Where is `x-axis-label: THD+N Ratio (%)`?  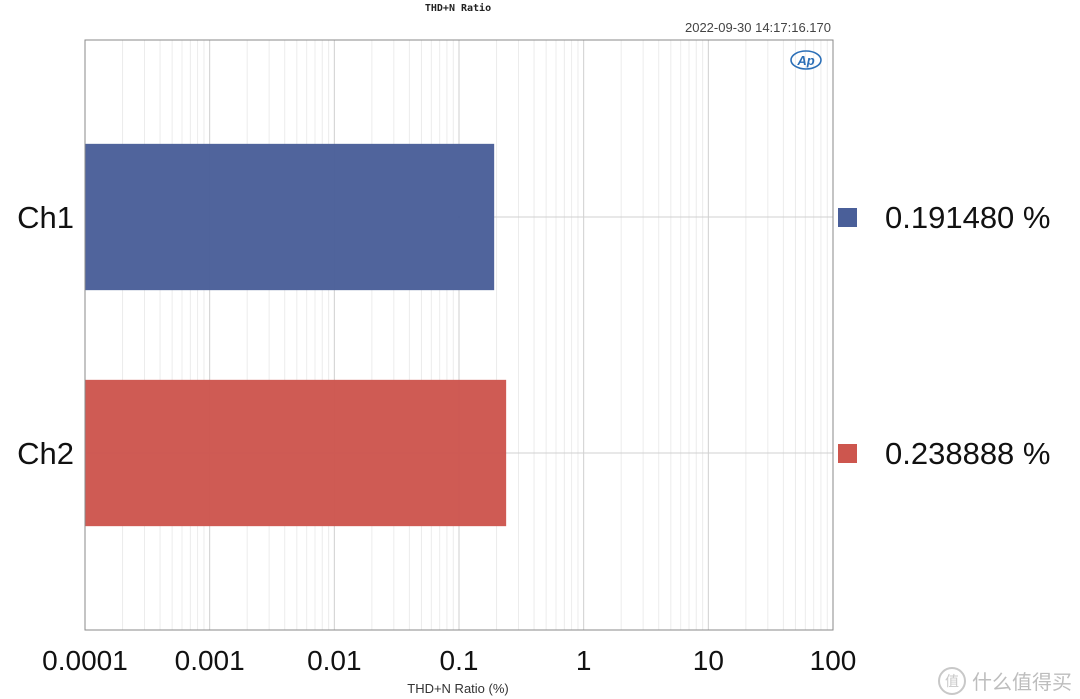 x-axis-label: THD+N Ratio (%) is located at coordinates (458, 688).